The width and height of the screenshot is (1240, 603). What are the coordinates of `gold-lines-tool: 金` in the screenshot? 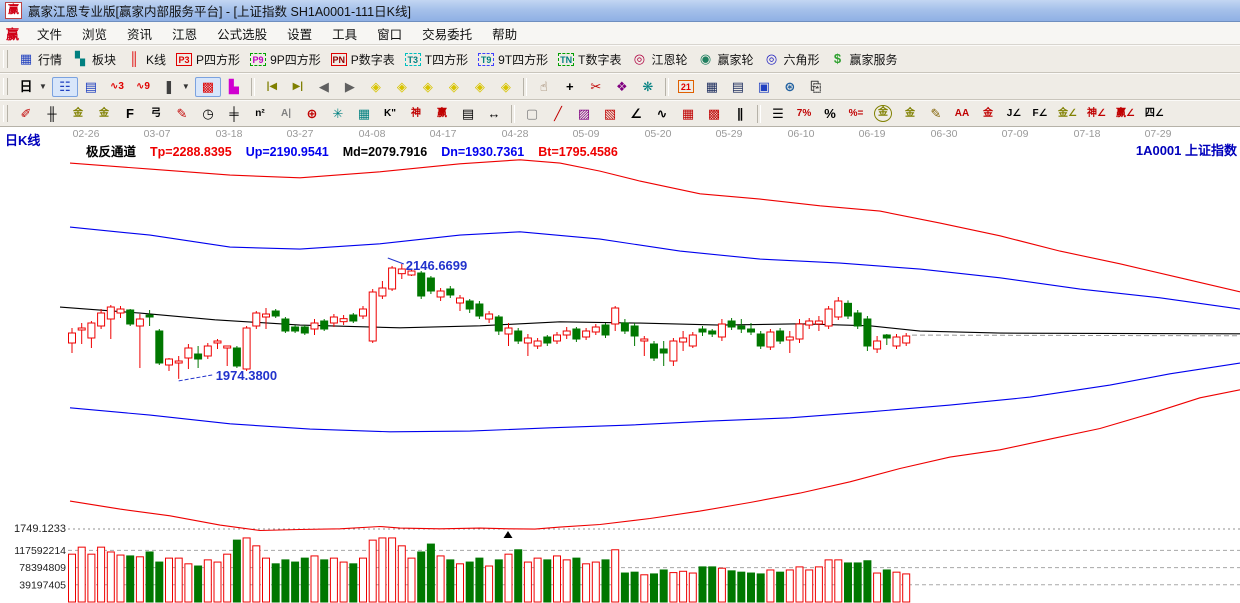 It's located at (910, 114).